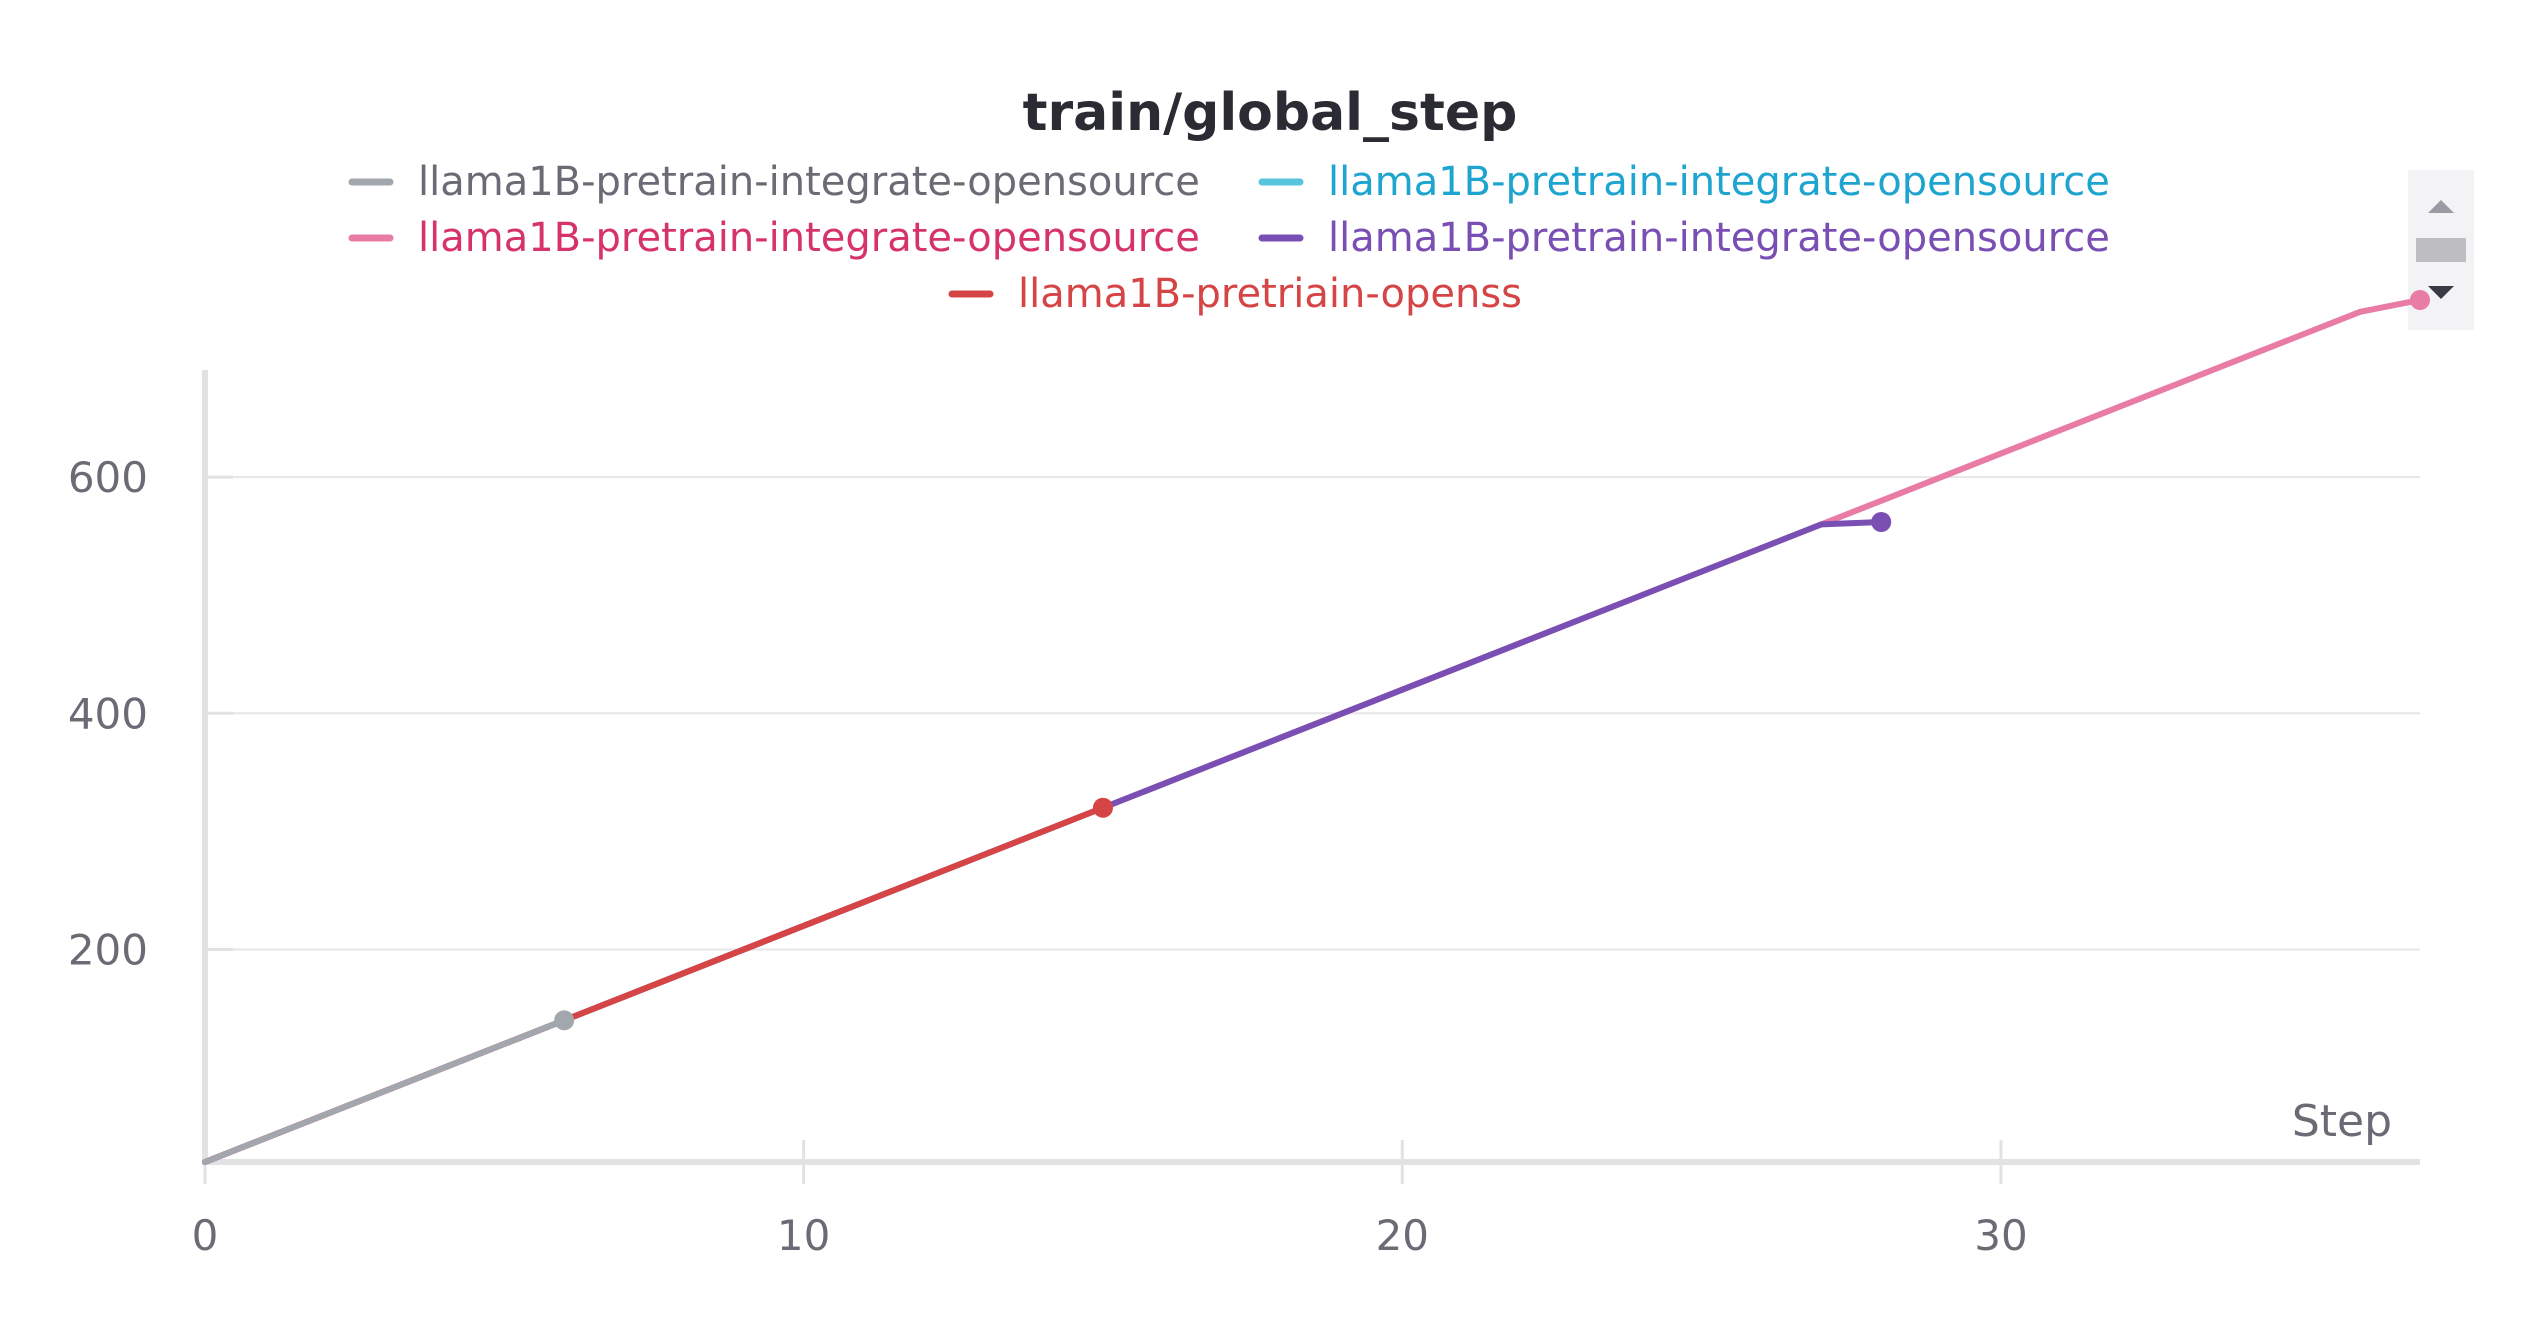 Image resolution: width=2528 pixels, height=1328 pixels. I want to click on y-tick-label: 600, so click(108, 477).